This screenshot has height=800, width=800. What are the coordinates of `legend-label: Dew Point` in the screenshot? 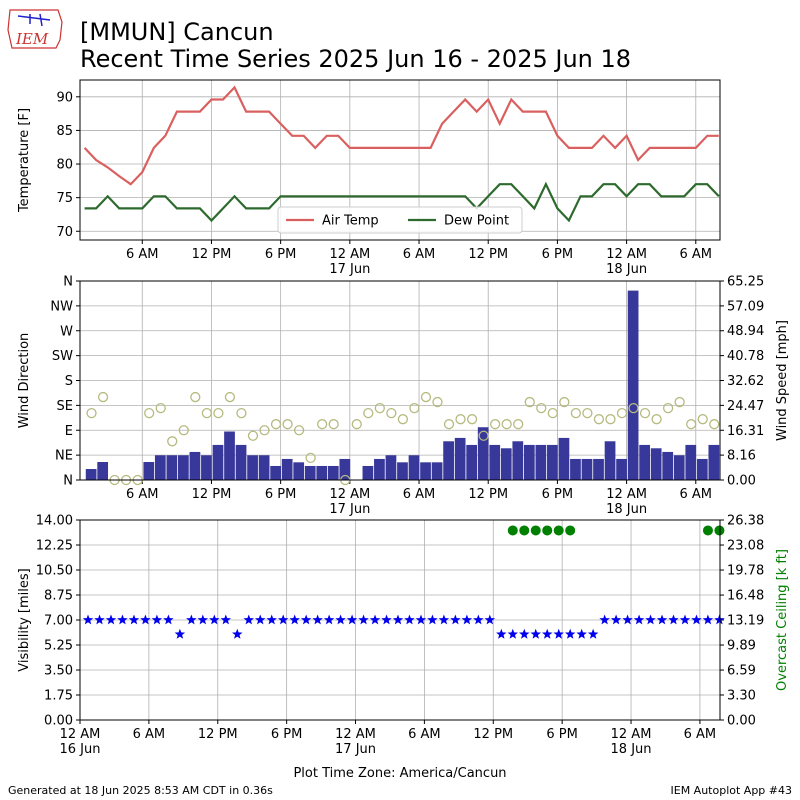 It's located at (476, 221).